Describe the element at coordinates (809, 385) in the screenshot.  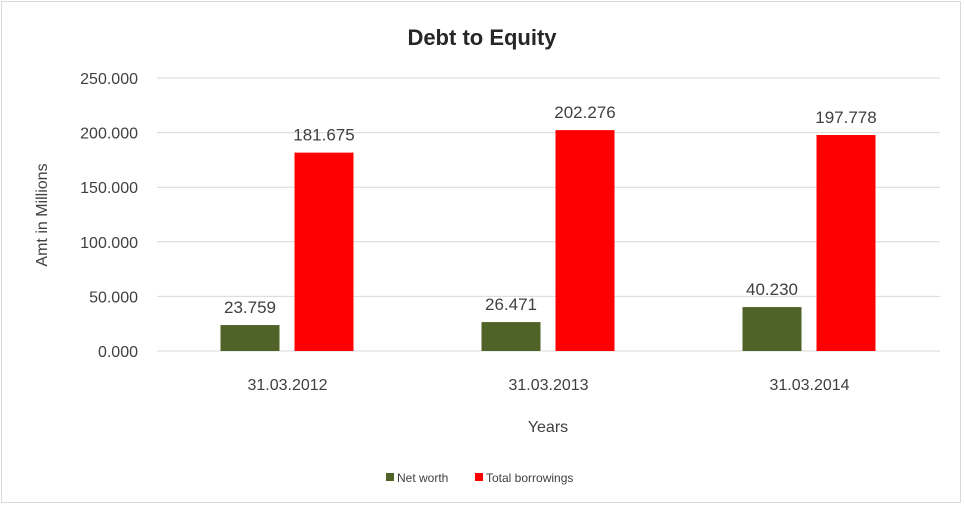
I see `x-tick-label: 31.03.2014` at that location.